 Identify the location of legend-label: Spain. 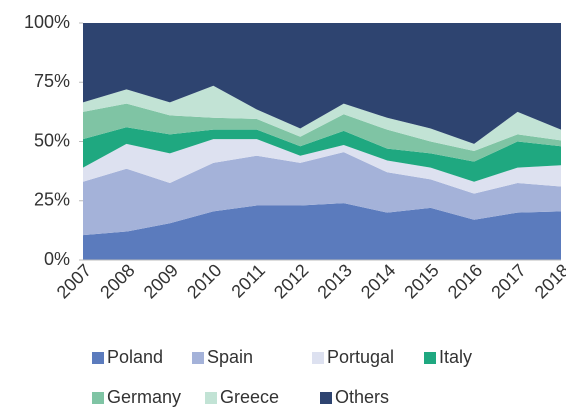
(230, 357).